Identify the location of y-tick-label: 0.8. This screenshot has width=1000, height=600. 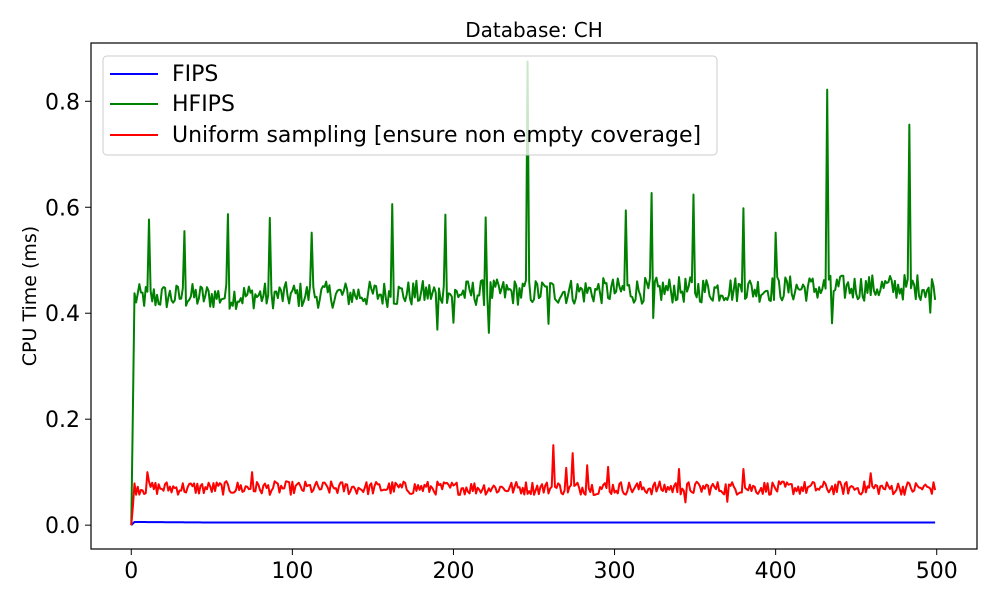
(62, 102).